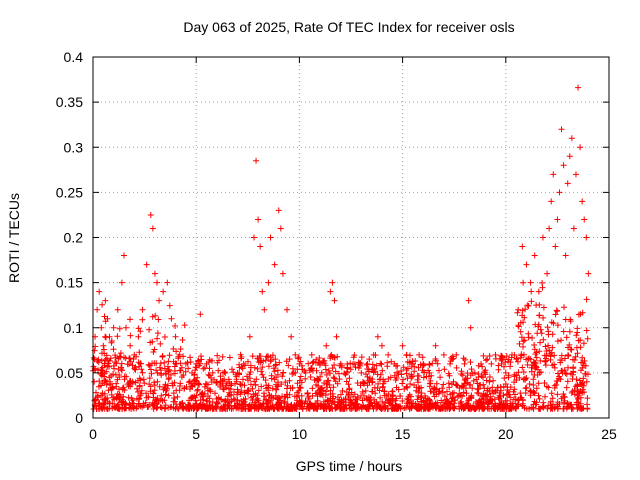 This screenshot has width=640, height=480. What do you see at coordinates (74, 238) in the screenshot?
I see `y-tick-label: 0.2` at bounding box center [74, 238].